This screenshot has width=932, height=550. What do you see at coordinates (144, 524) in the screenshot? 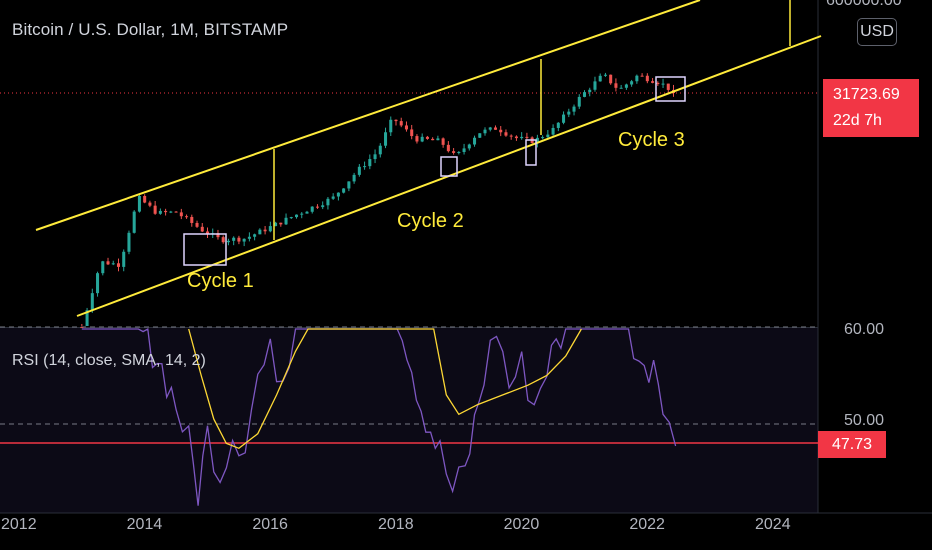
I see `time-axis-label: 2014` at bounding box center [144, 524].